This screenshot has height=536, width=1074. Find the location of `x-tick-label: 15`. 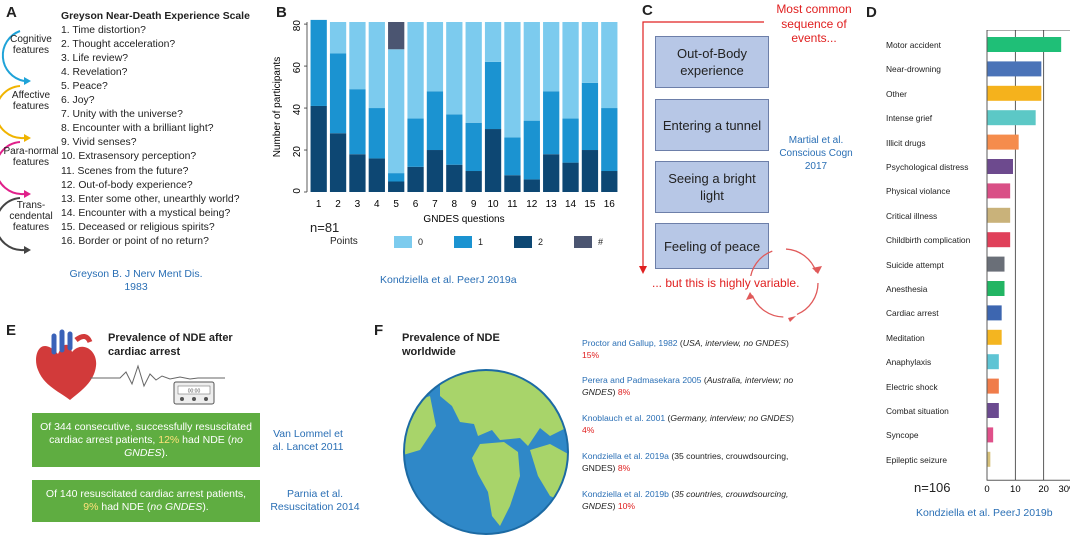

x-tick-label: 15 is located at coordinates (590, 204).